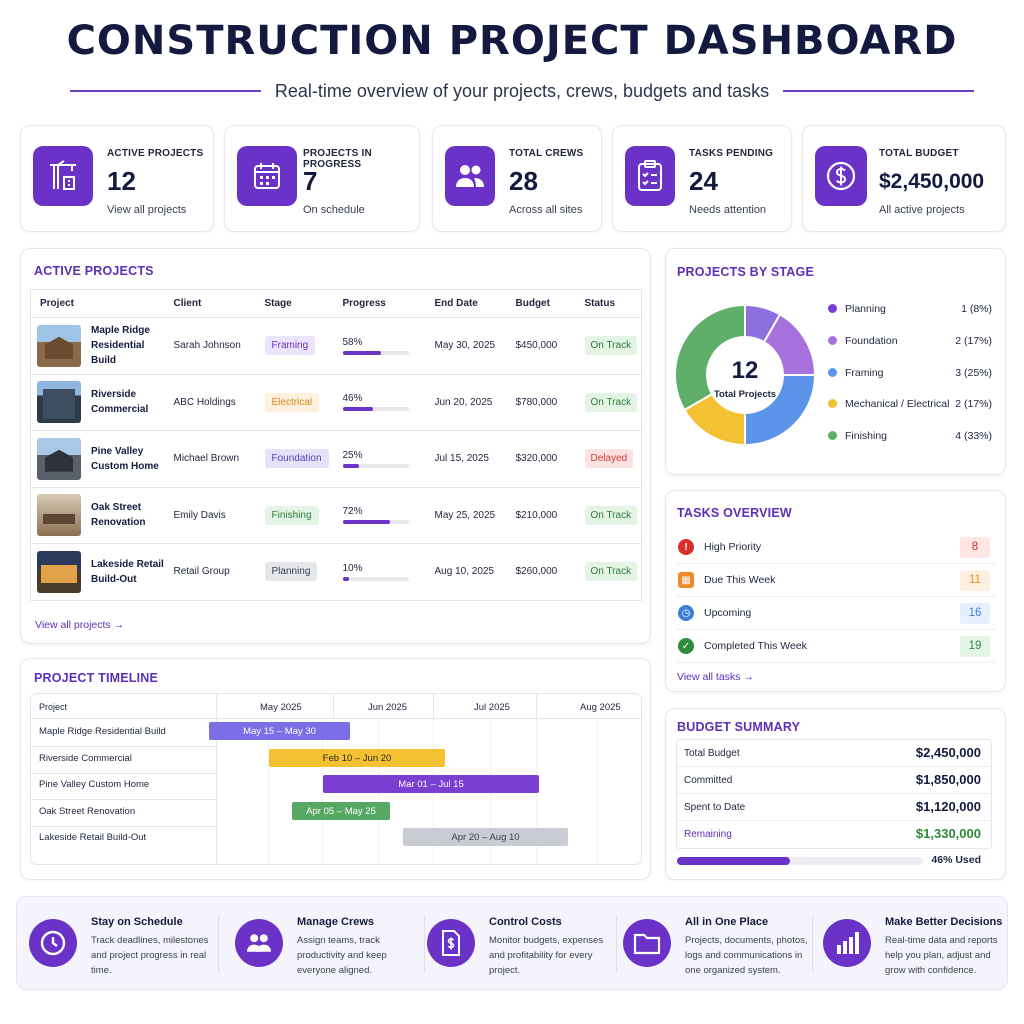 This screenshot has height=1024, width=1024. I want to click on progress-percent: 58%, so click(352, 342).